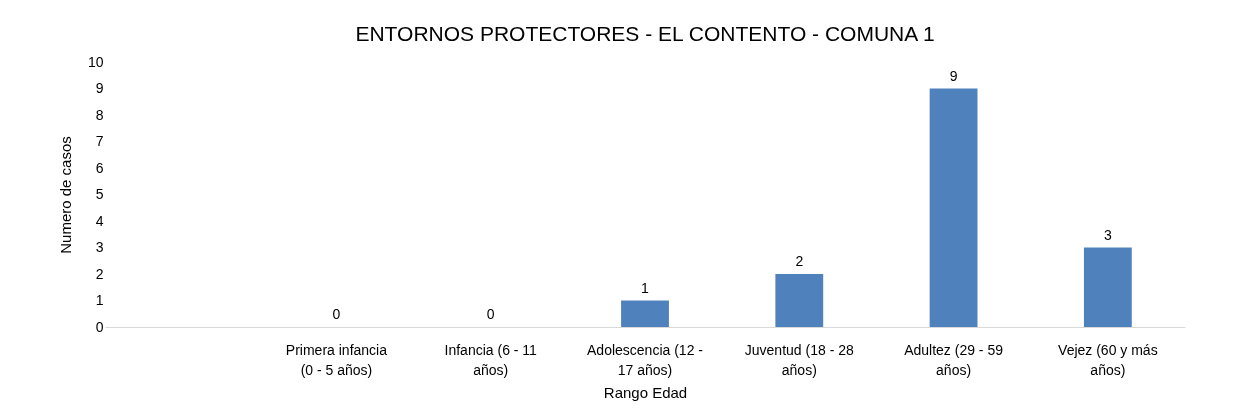  What do you see at coordinates (65, 195) in the screenshot?
I see `y-axis-title: Numero de casos` at bounding box center [65, 195].